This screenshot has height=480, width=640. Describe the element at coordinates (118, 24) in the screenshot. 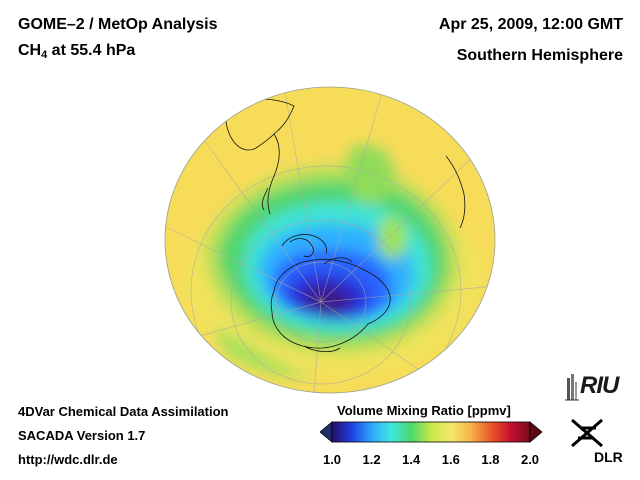

I see `chart-title: GOME–2 / MetOp Analysis` at that location.